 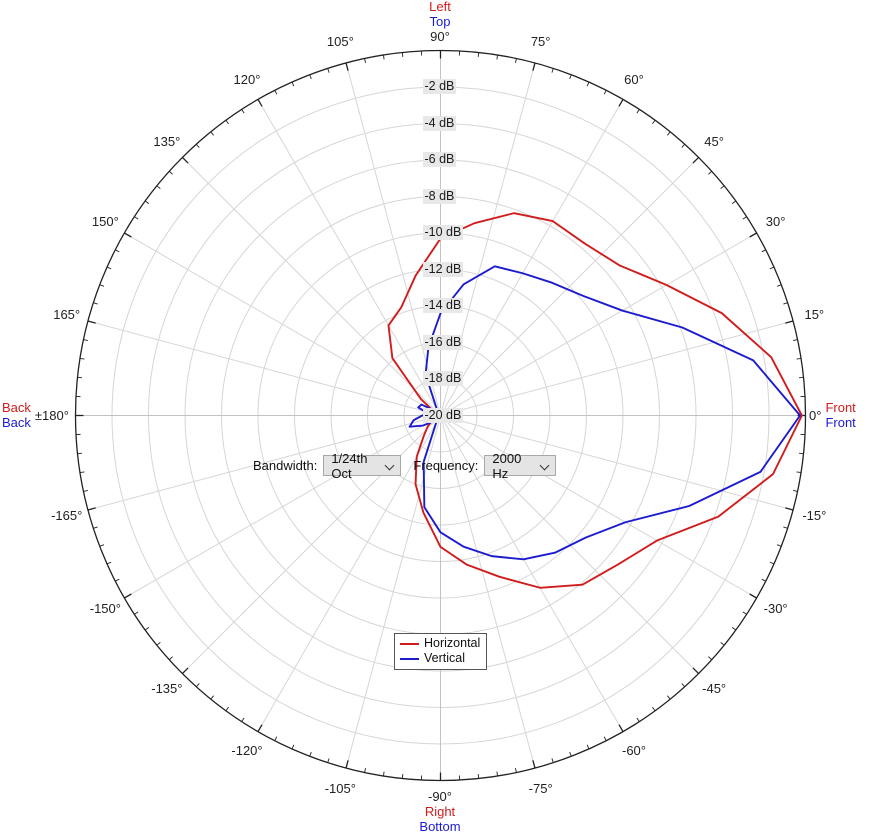 What do you see at coordinates (440, 36) in the screenshot?
I see `cardinal-top-angle: 90°` at bounding box center [440, 36].